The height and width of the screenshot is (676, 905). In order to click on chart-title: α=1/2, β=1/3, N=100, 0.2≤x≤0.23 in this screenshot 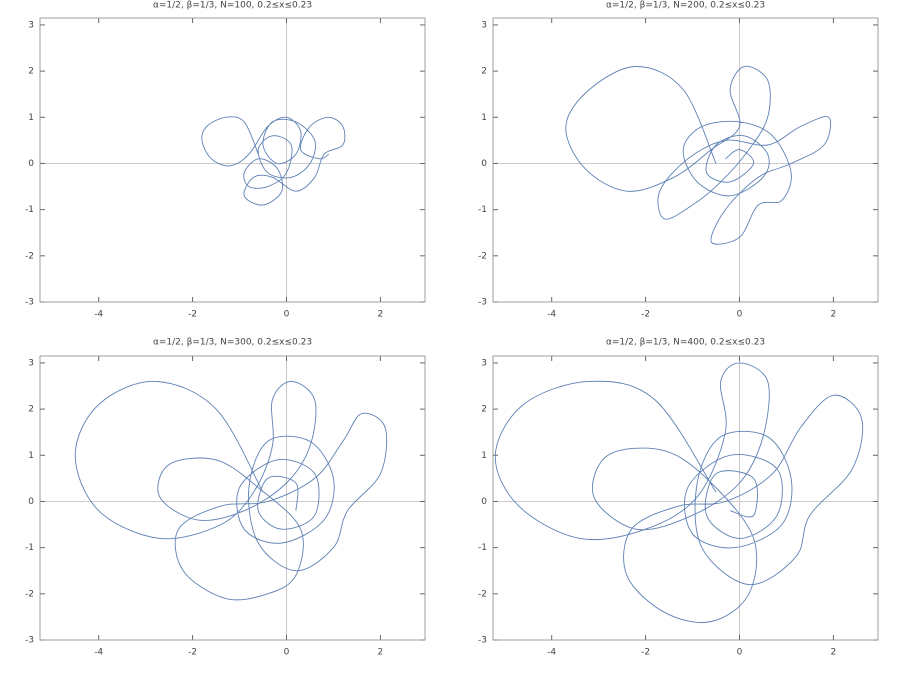, I will do `click(232, 6)`.